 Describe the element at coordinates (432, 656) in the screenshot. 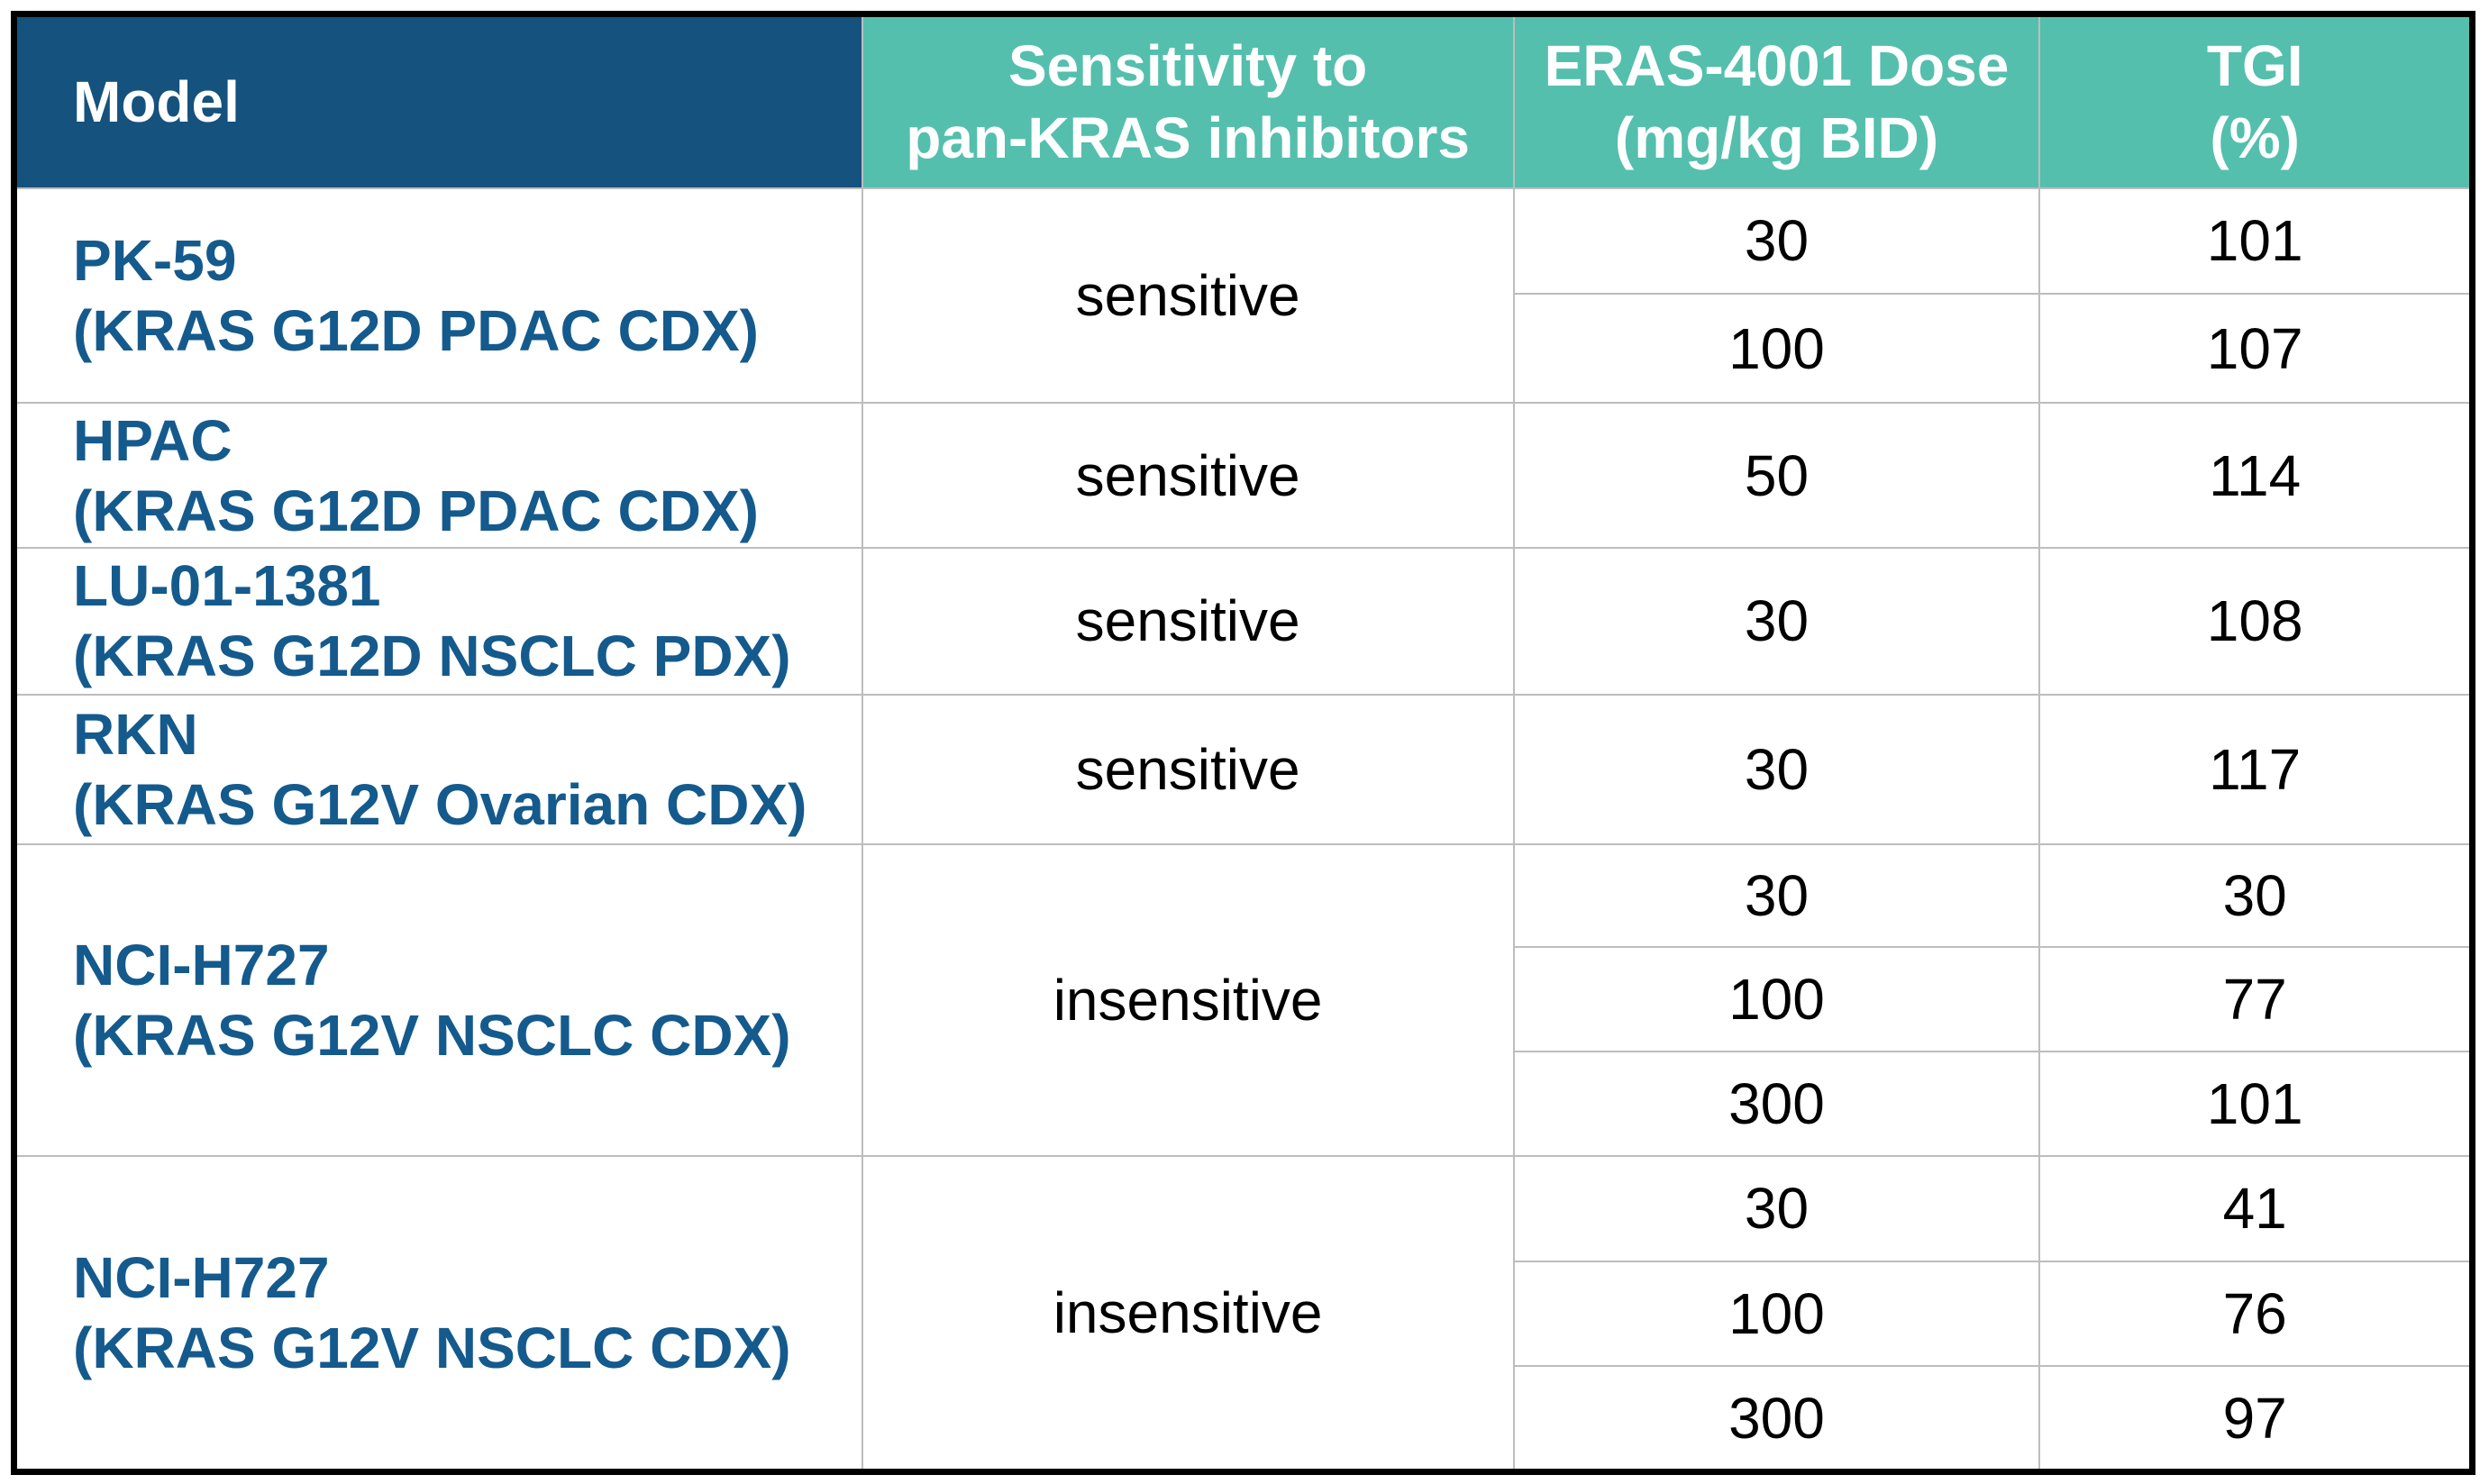

I see `model-detail: (KRAS G12D NSCLC PDX)` at that location.